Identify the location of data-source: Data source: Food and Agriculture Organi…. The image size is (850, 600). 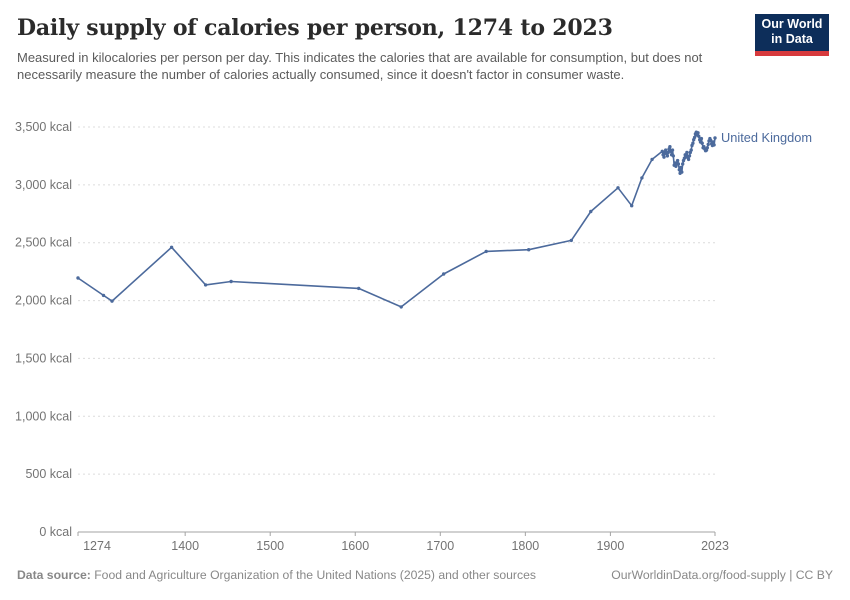
(276, 575).